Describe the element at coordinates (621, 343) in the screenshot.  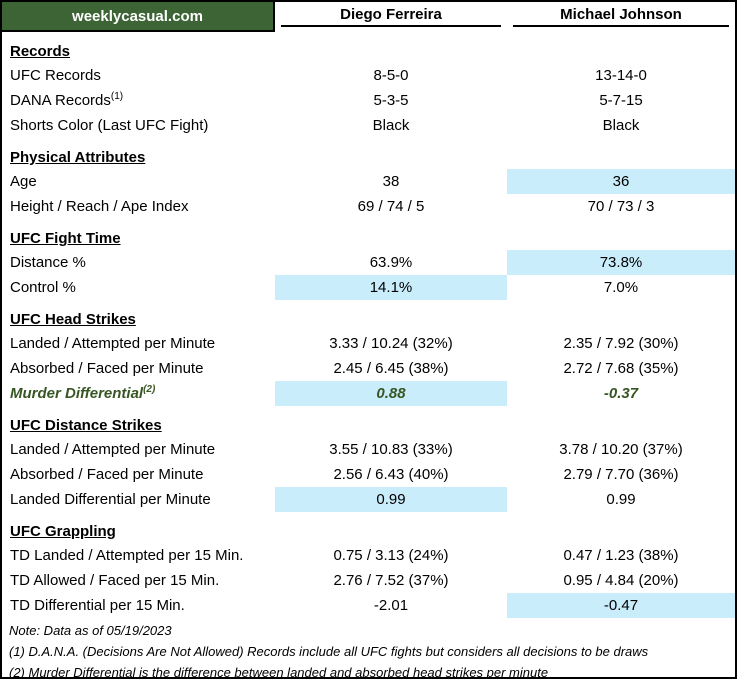
I see `stat-value: 2.35 / 7.92 (30%)` at that location.